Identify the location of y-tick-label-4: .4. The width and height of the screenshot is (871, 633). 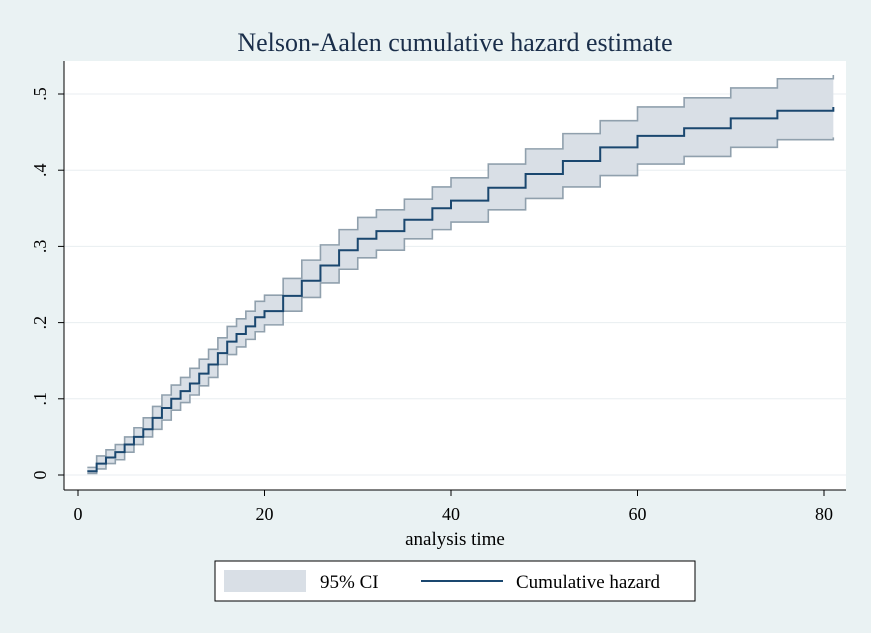
(40, 170).